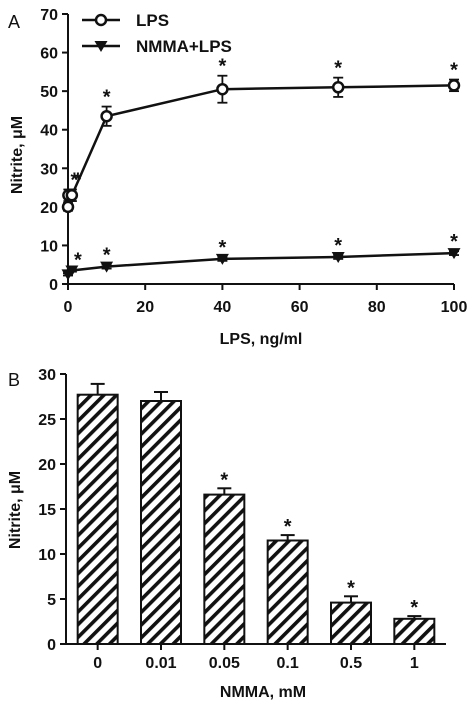 Image resolution: width=474 pixels, height=704 pixels. Describe the element at coordinates (51, 645) in the screenshot. I see `b-y-tick-label: 0` at that location.